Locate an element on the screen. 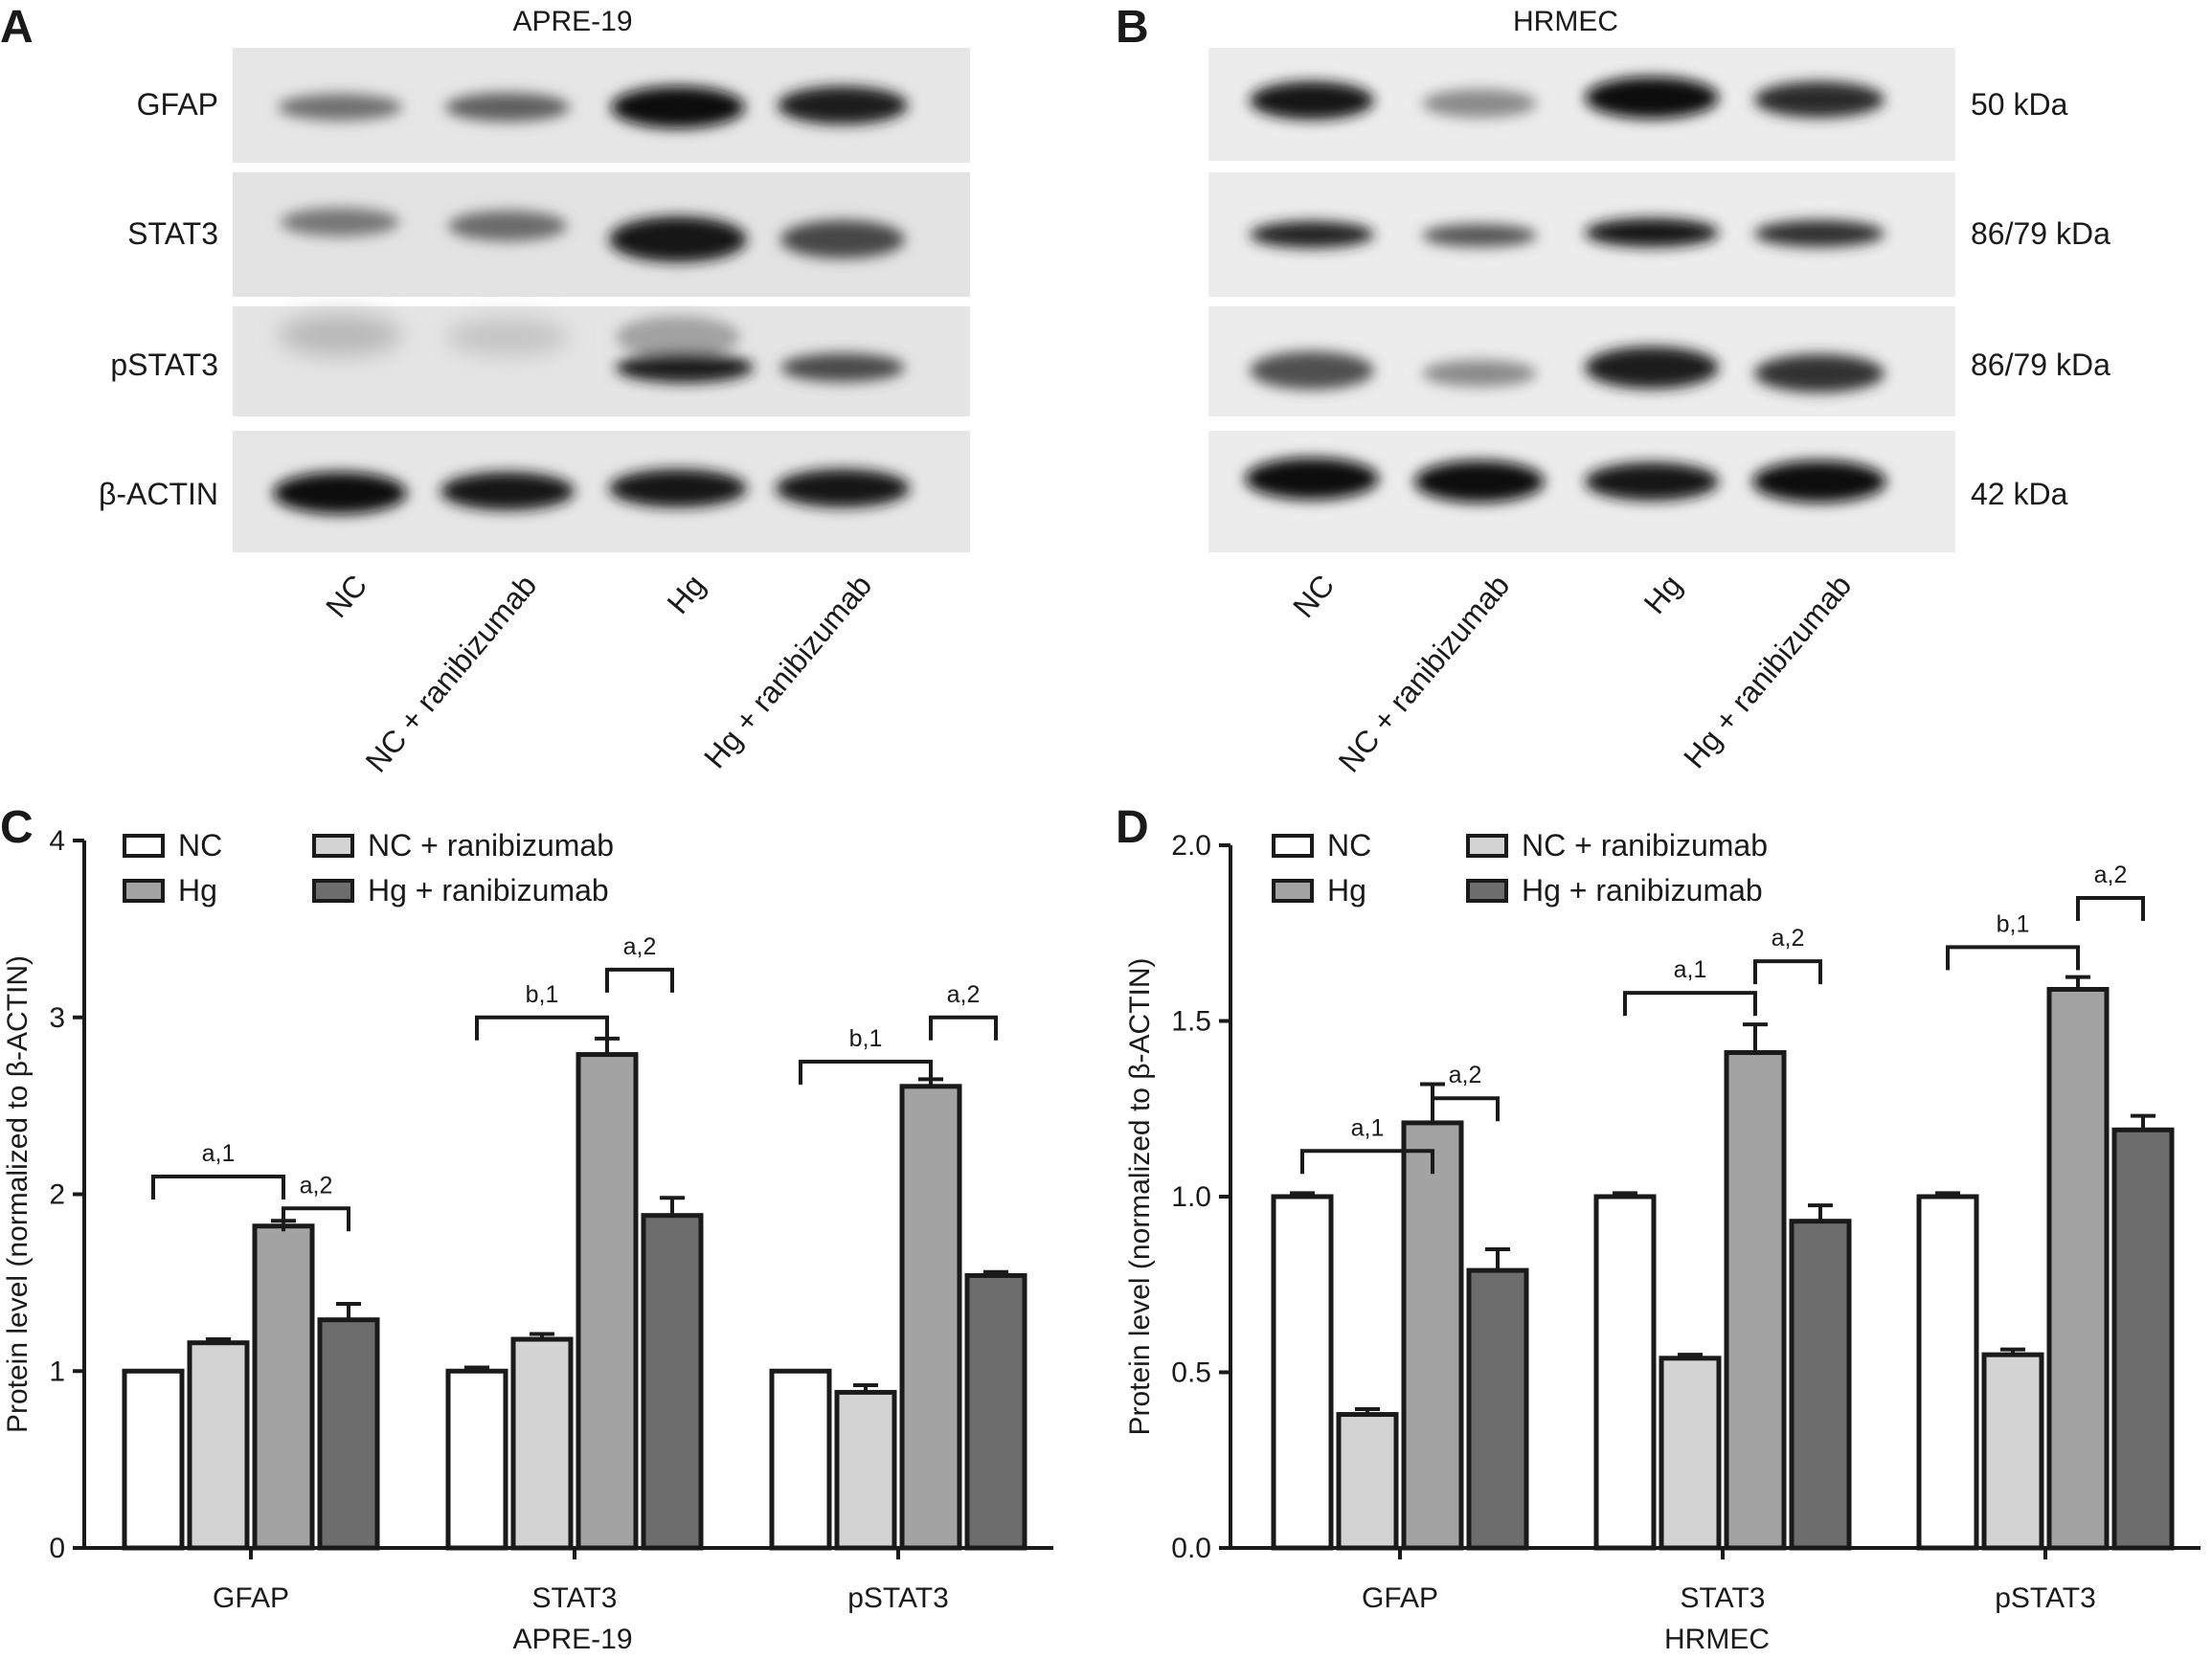 This screenshot has height=1659, width=2212. blot-a-row-label-pstat3: pSTAT3 is located at coordinates (164, 364).